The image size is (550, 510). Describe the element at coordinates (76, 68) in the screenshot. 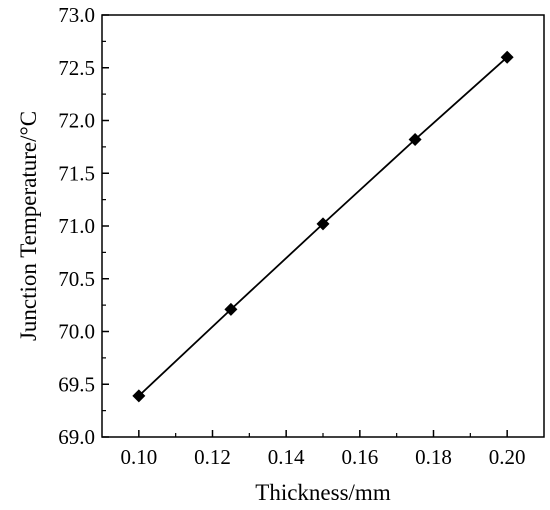

I see `y-tick-label: 72.5` at that location.